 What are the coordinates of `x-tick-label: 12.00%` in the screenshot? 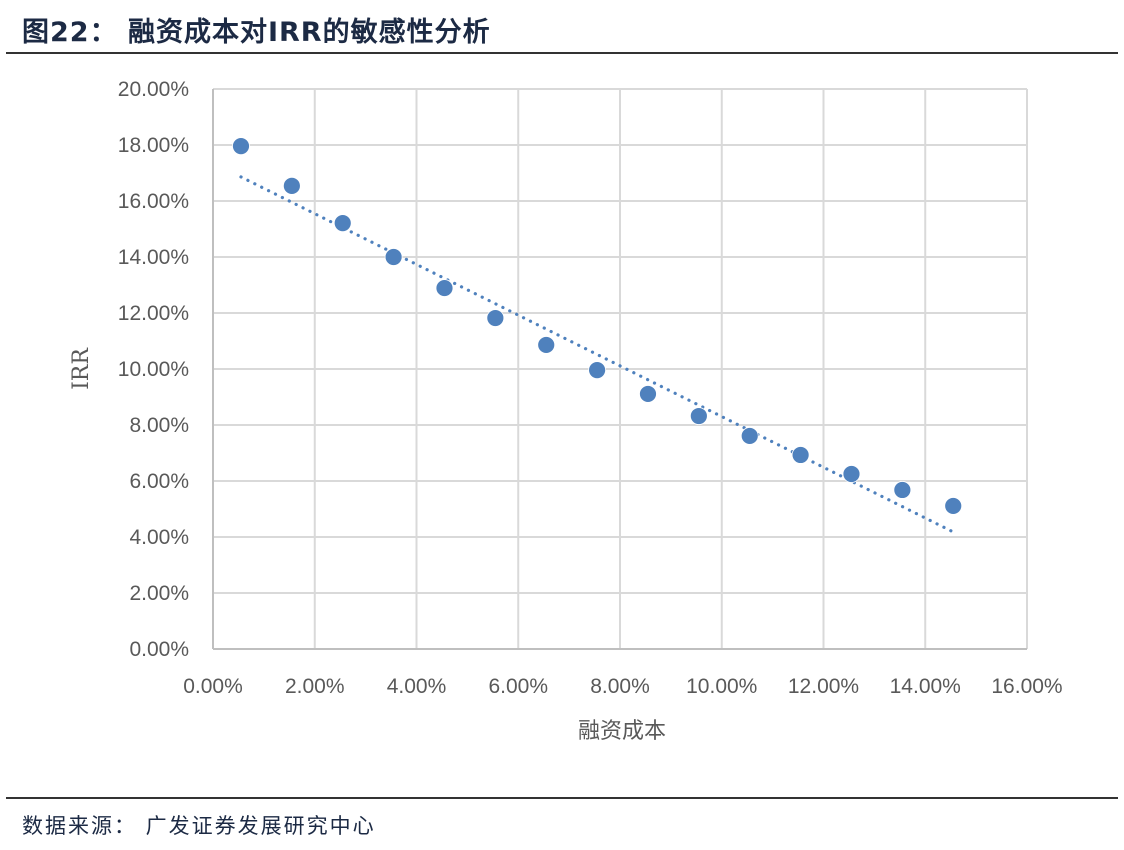 It's located at (823, 686).